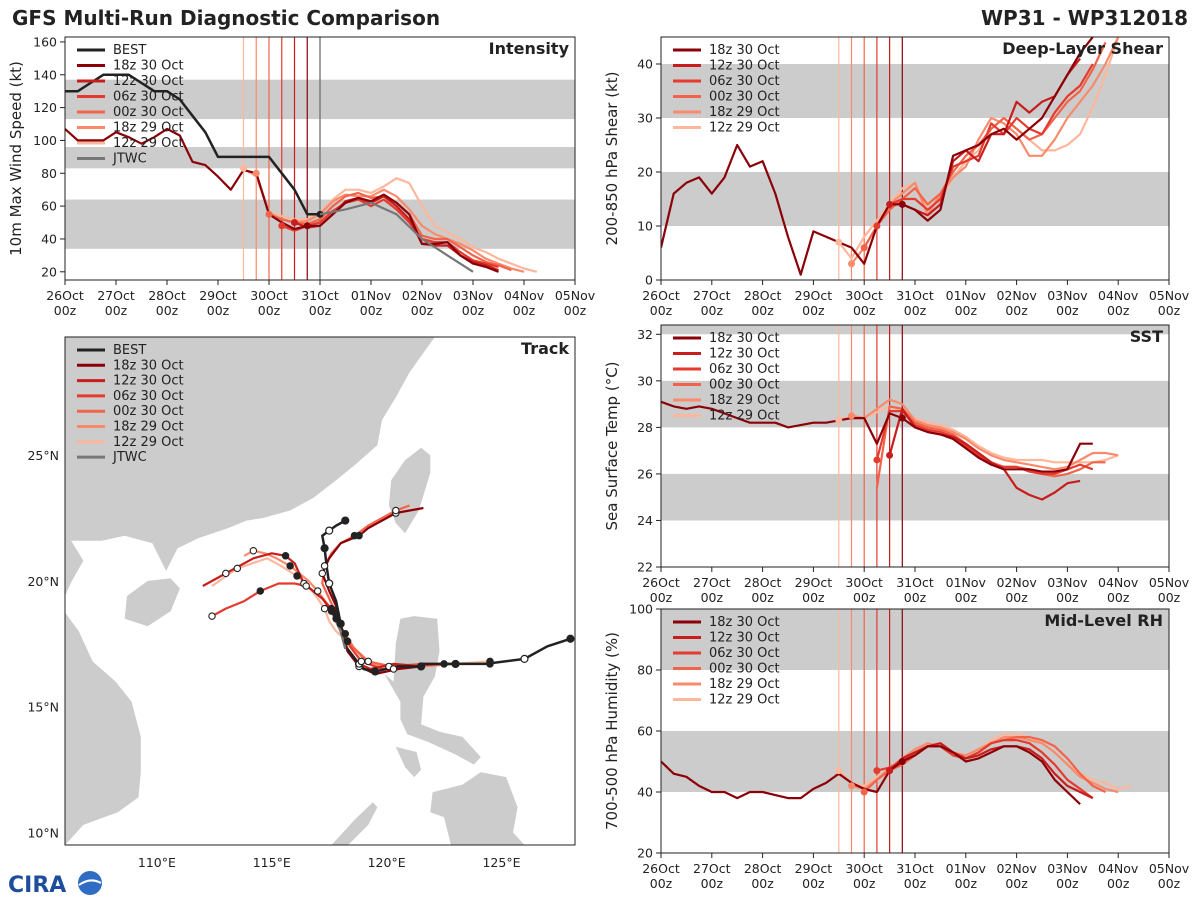 The height and width of the screenshot is (900, 1200). What do you see at coordinates (116, 295) in the screenshot?
I see `x-tick-date: 27Oct` at bounding box center [116, 295].